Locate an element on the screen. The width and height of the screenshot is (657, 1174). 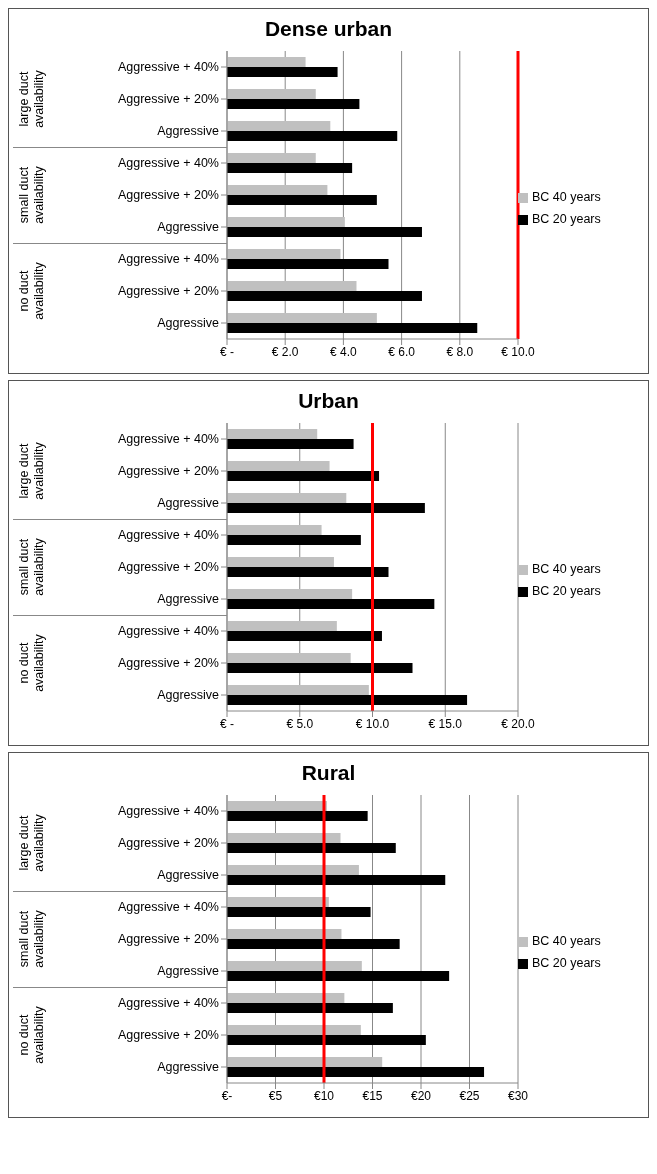
x-tick-label: € 5.0 is located at coordinates (300, 723).